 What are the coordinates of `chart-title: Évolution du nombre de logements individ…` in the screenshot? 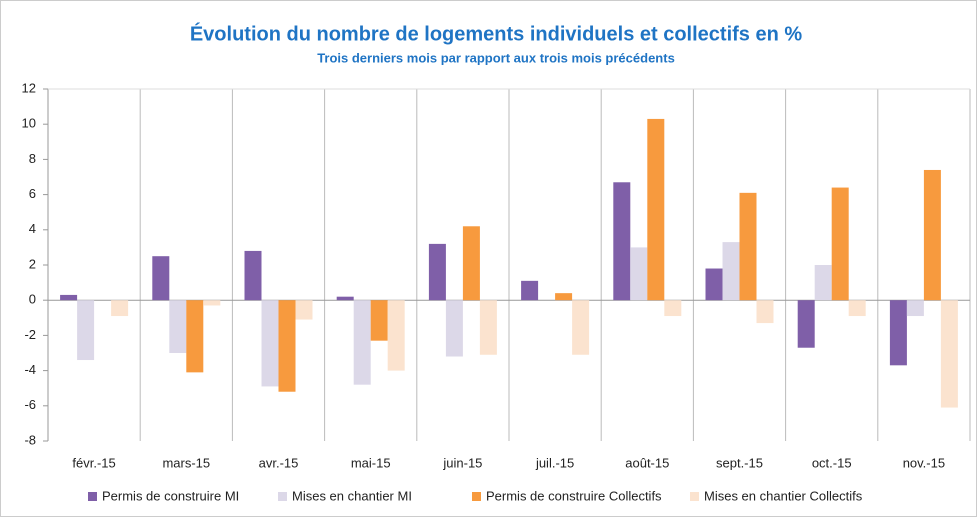 It's located at (496, 33).